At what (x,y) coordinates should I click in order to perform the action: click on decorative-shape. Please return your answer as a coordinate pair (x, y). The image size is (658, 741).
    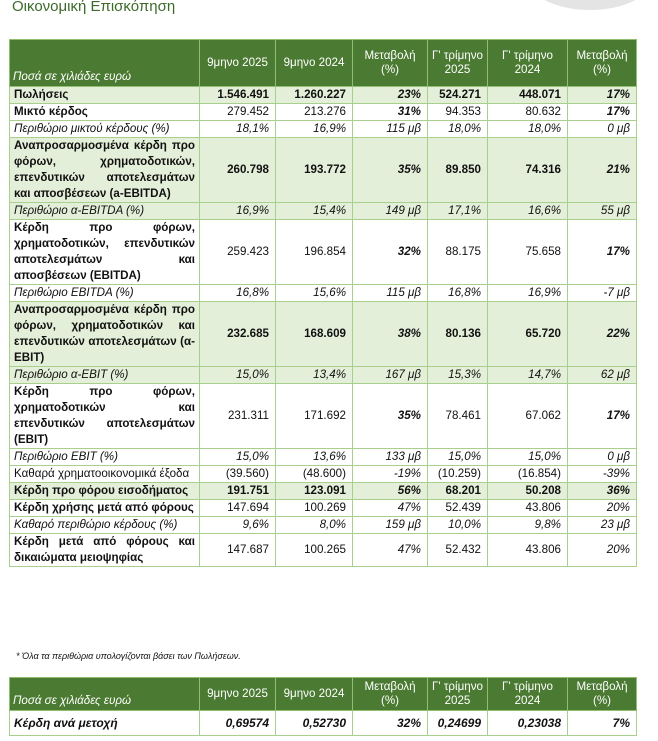
    Looking at the image, I should click on (590, 5).